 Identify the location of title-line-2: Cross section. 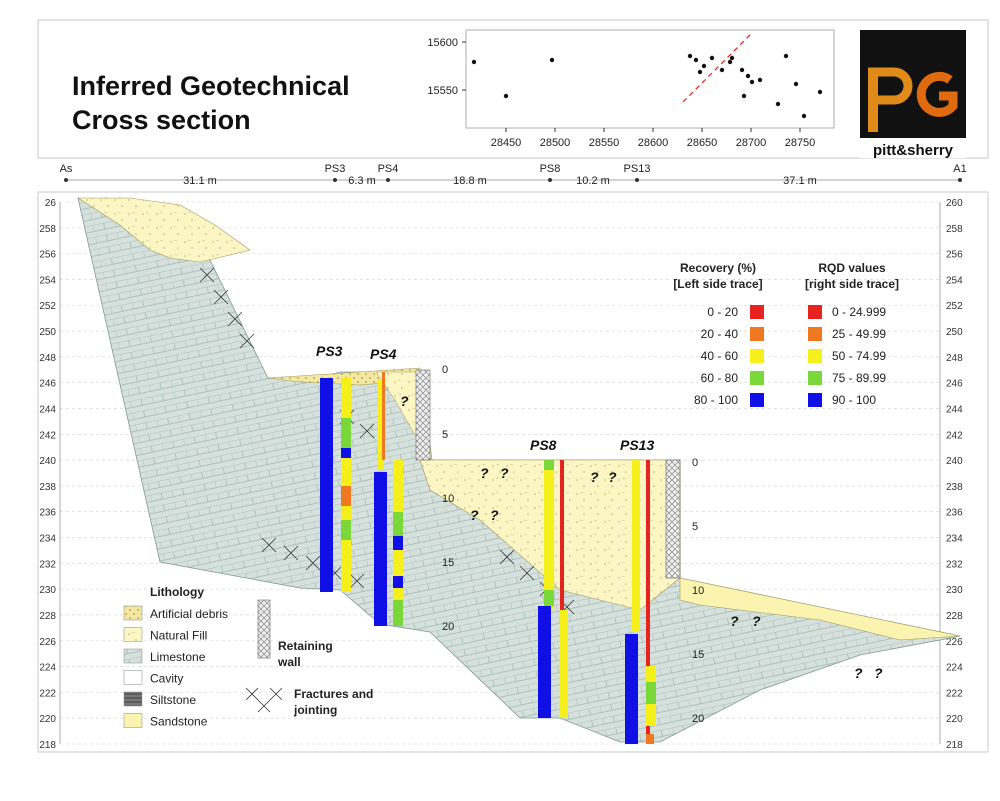
(161, 120).